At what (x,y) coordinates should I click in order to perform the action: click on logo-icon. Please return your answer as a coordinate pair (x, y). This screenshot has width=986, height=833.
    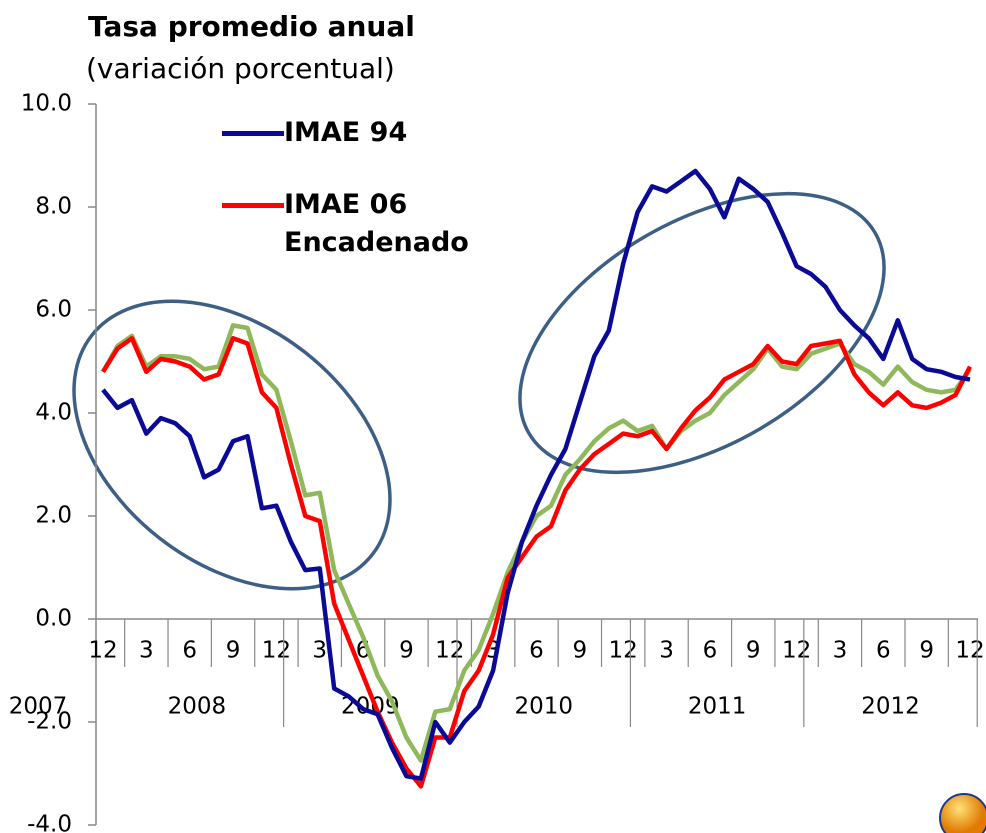
    Looking at the image, I should click on (962, 813).